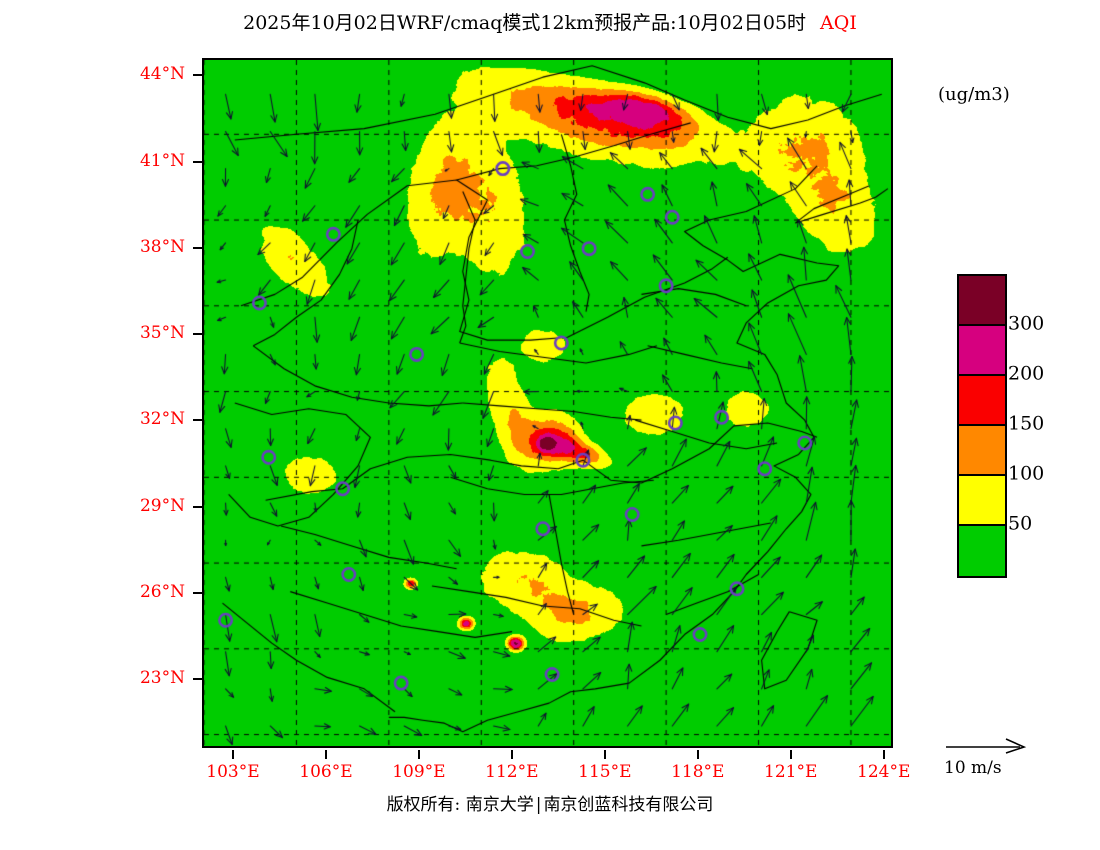 Image resolution: width=1100 pixels, height=850 pixels. I want to click on wind-scale-key: 10 m/s, so click(1019, 757).